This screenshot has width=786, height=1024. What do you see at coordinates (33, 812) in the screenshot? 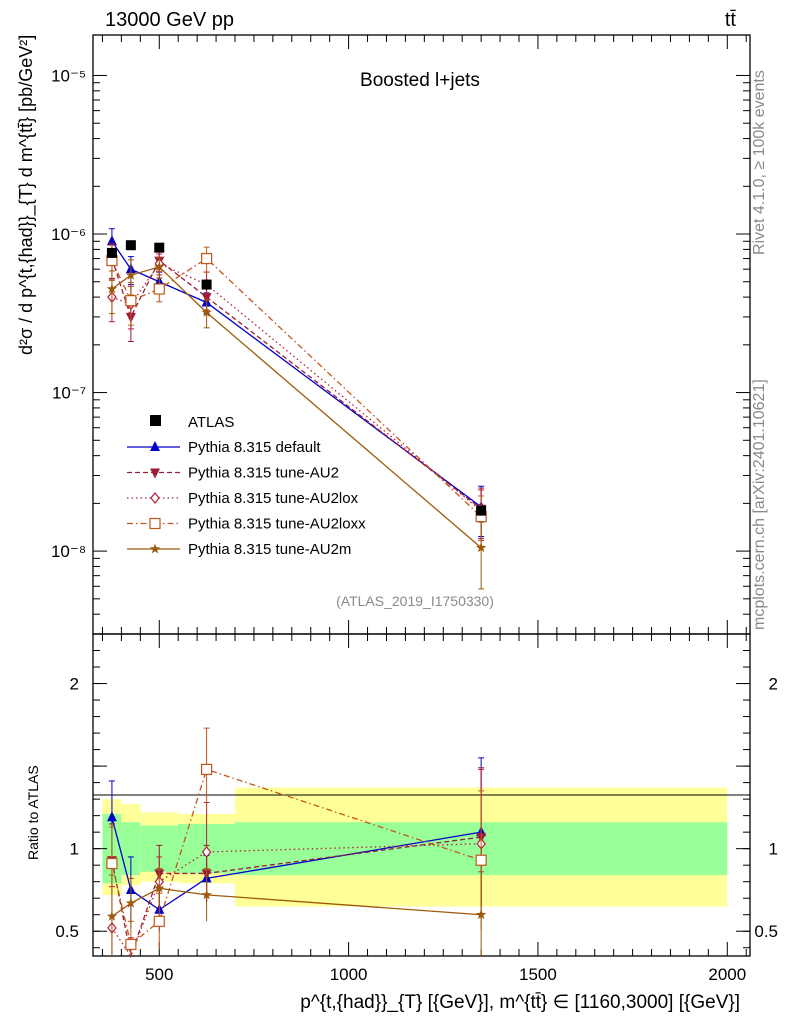
I see `ratio-y-axis-label: Ratio to ATLAS` at bounding box center [33, 812].